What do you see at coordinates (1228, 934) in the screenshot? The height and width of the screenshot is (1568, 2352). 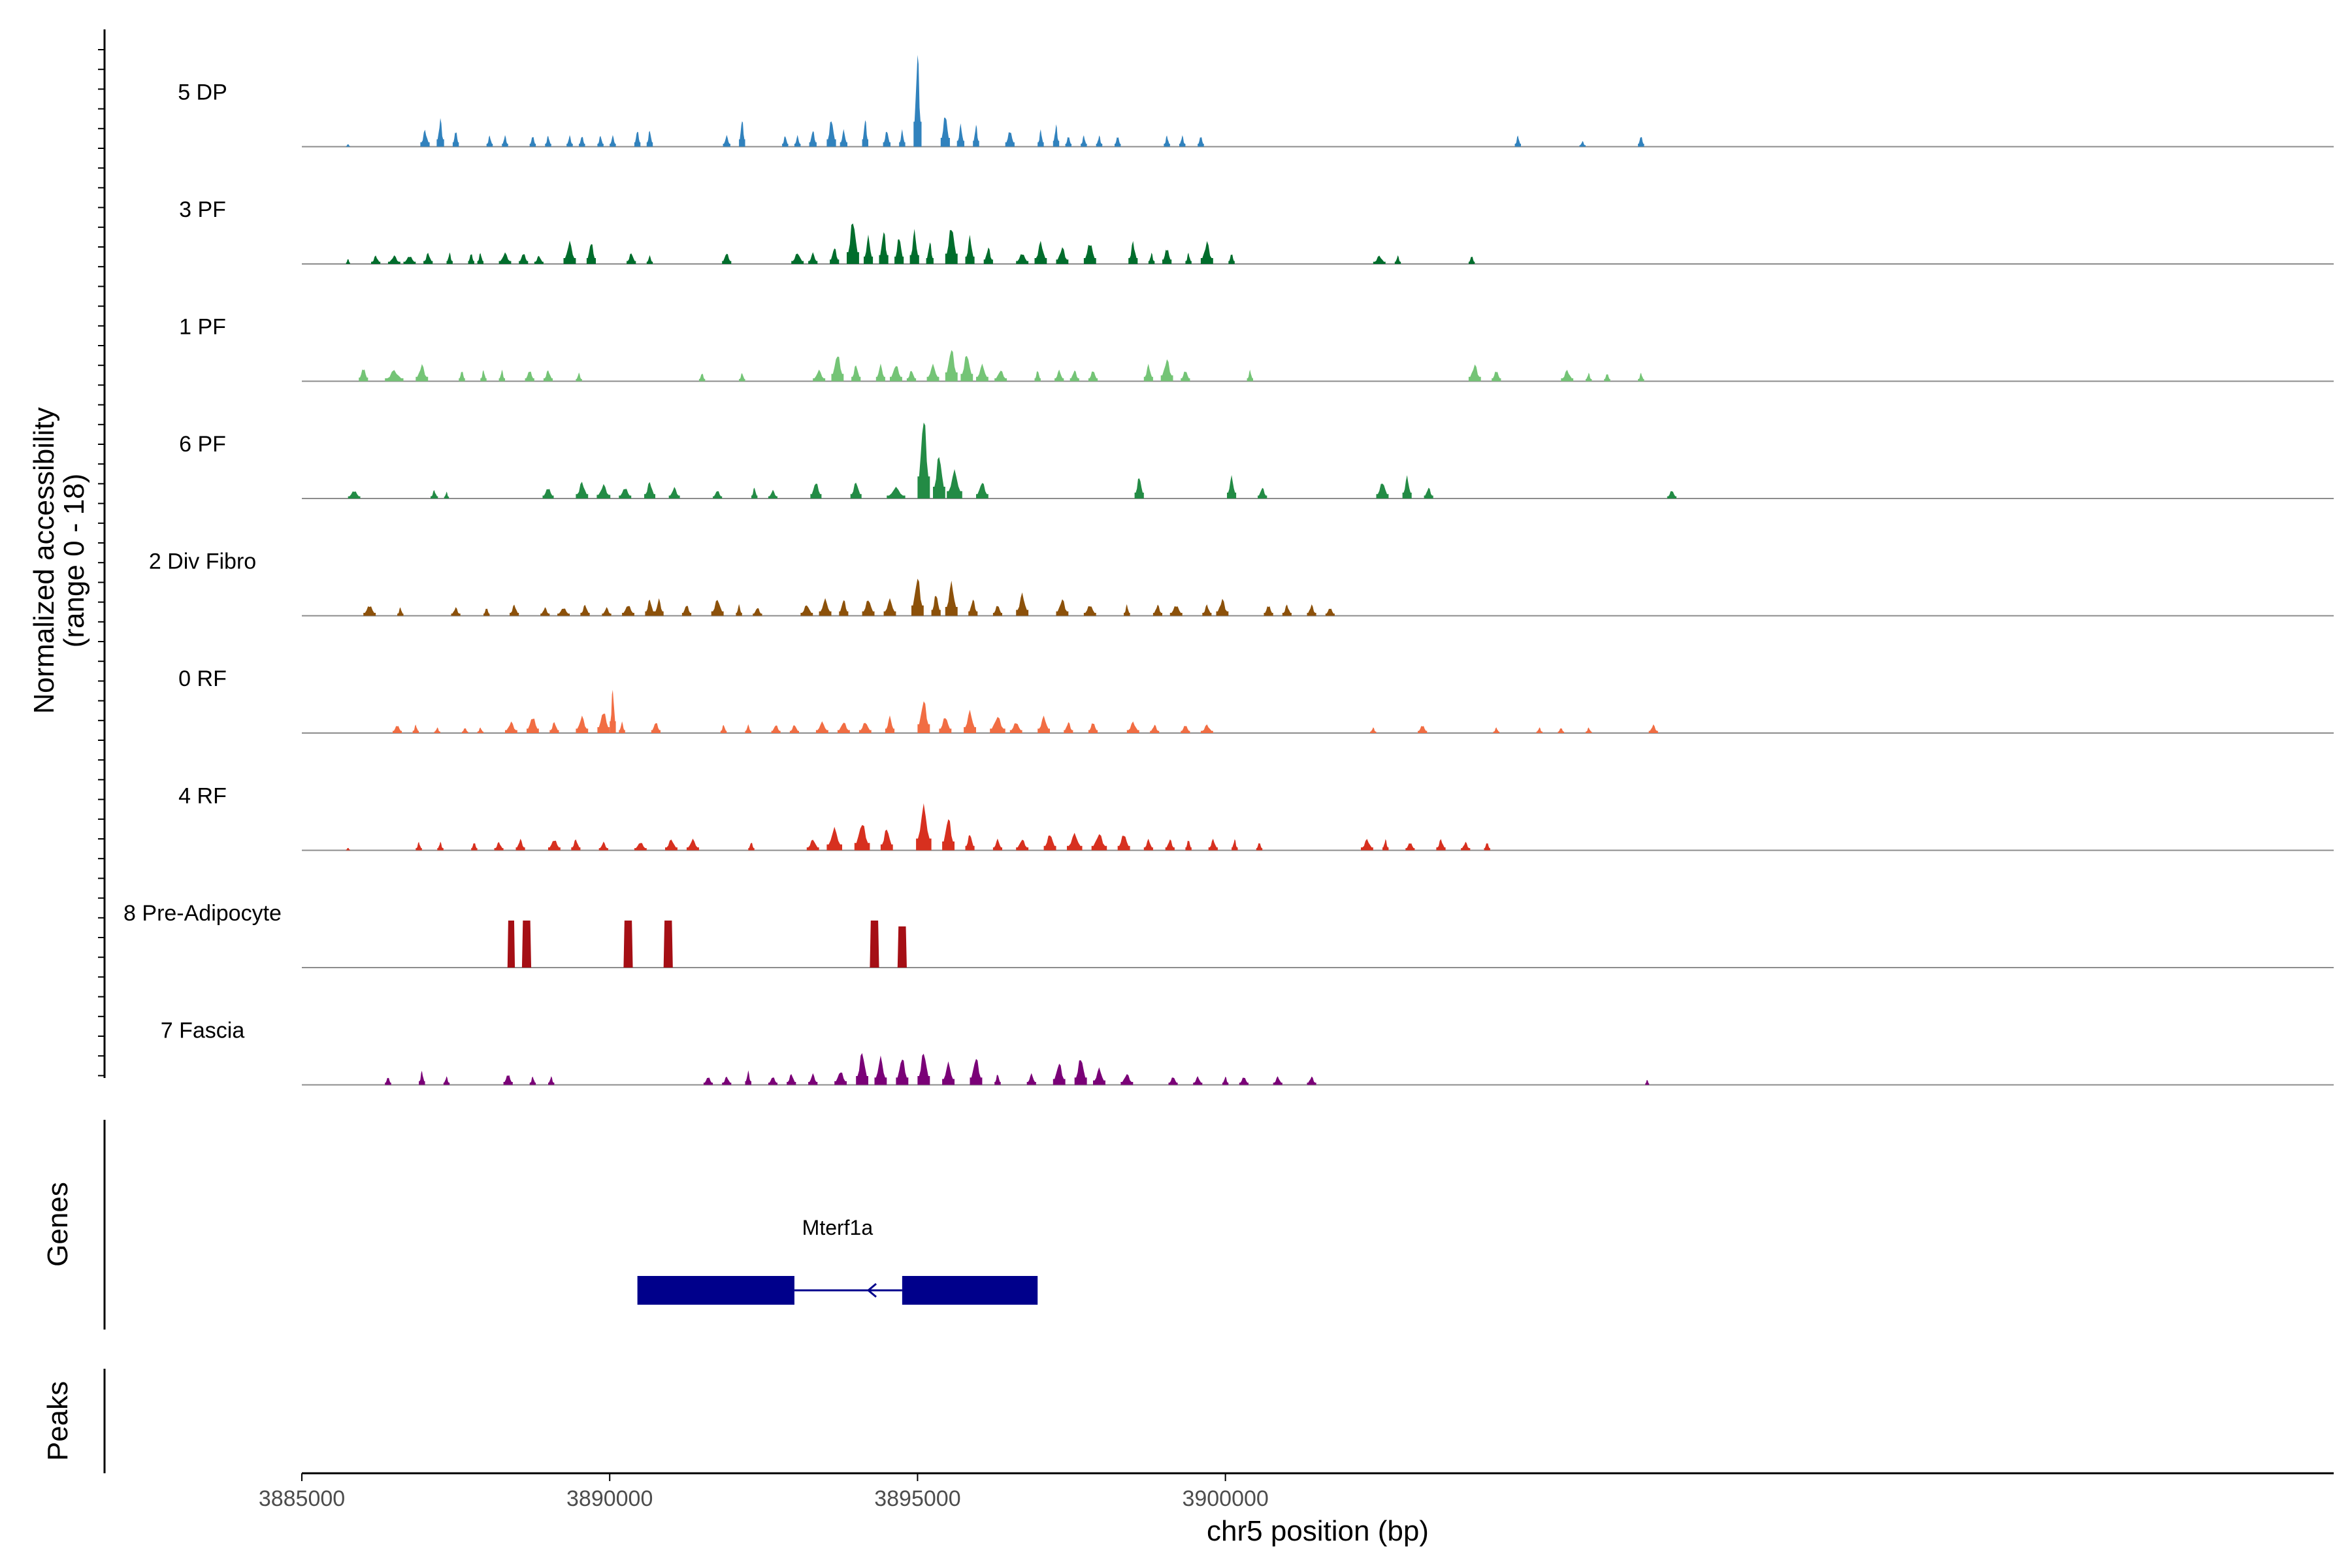 I see `track-8-pre-adipocyte: 8 Pre-Adipocyte` at bounding box center [1228, 934].